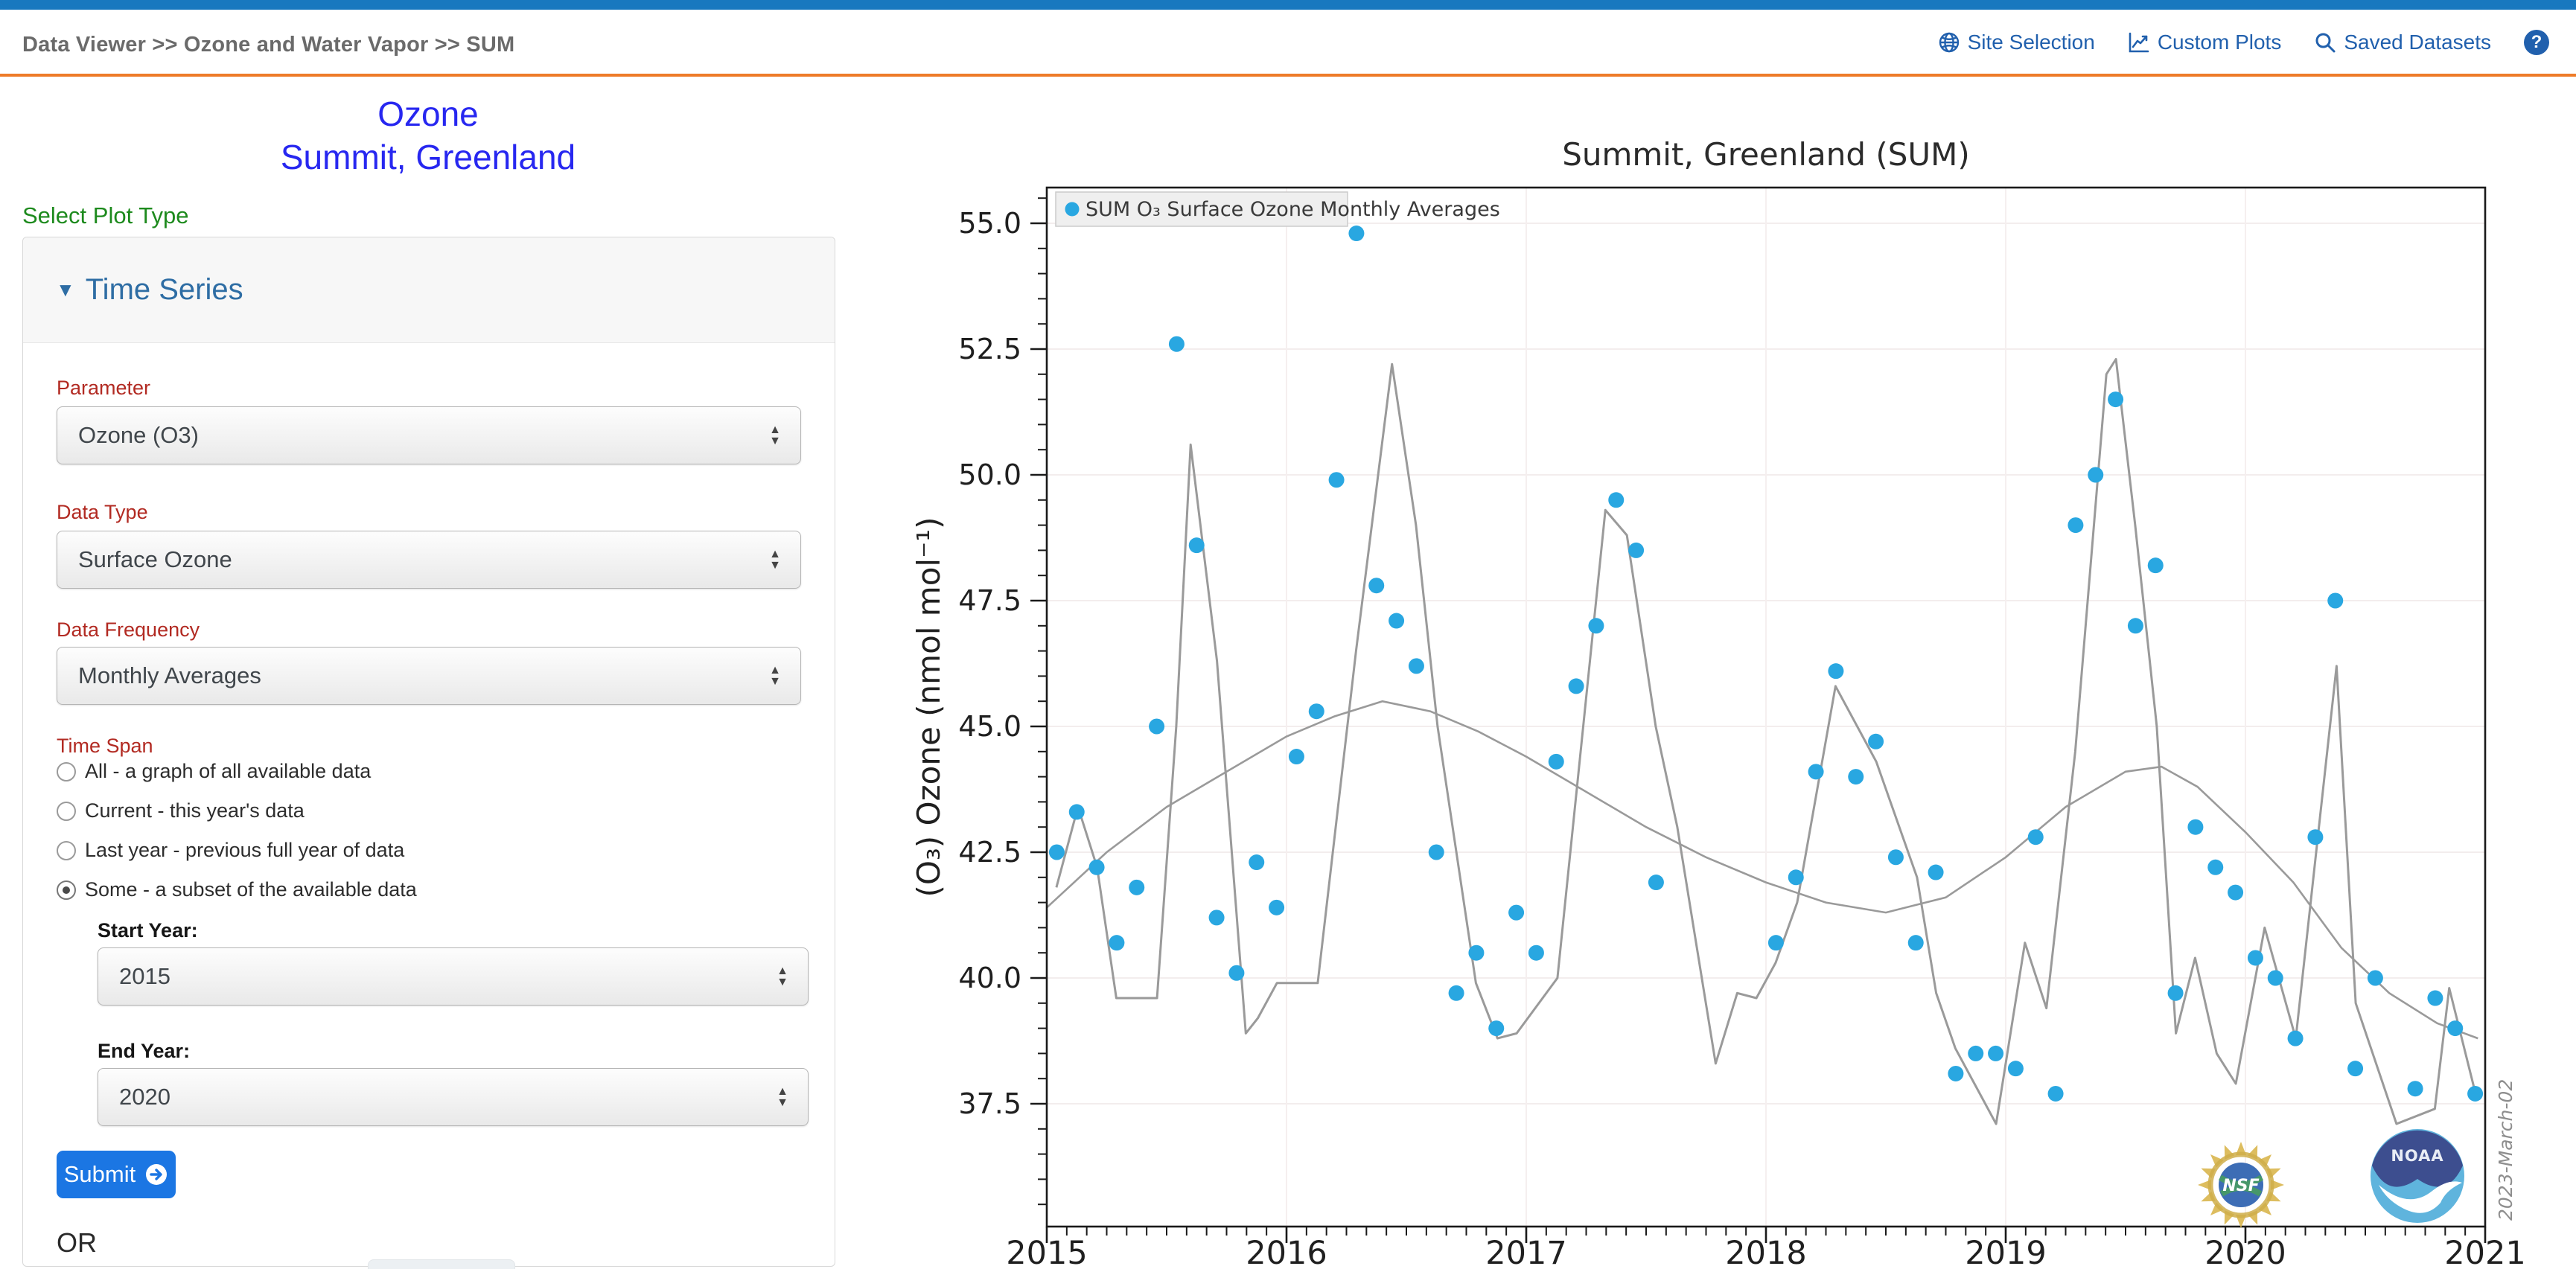 The image size is (2576, 1269). I want to click on svg-text: 2015, so click(1046, 1251).